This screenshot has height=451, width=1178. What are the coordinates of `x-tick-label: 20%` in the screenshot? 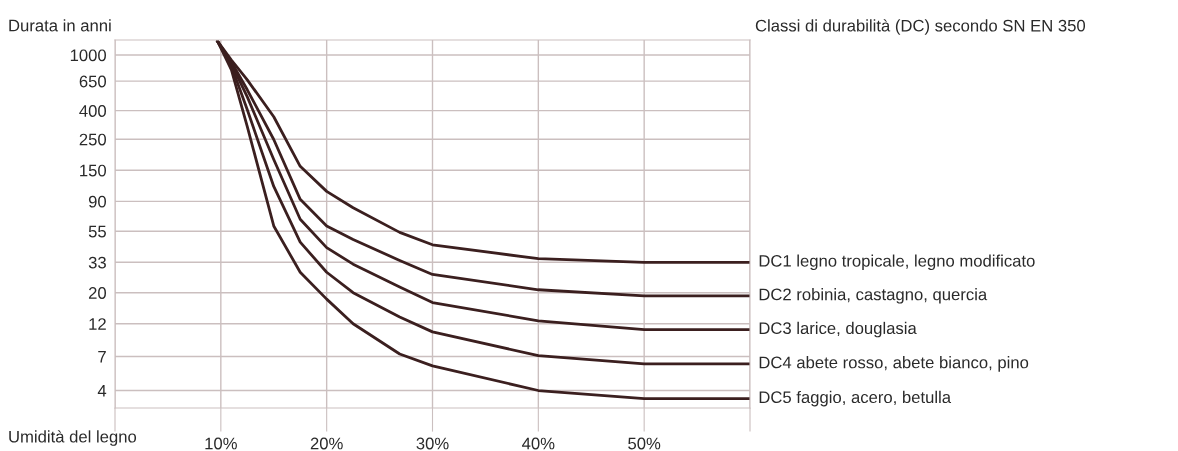 It's located at (326, 443).